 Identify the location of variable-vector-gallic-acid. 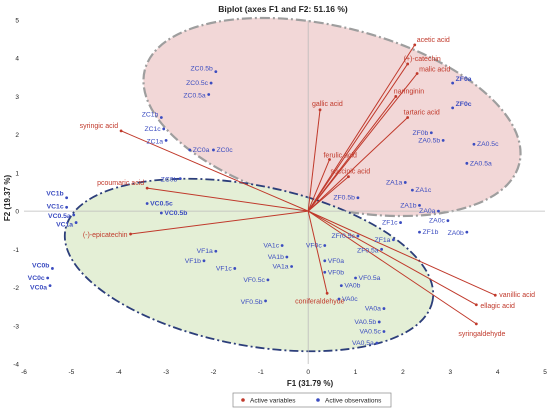
(314, 160).